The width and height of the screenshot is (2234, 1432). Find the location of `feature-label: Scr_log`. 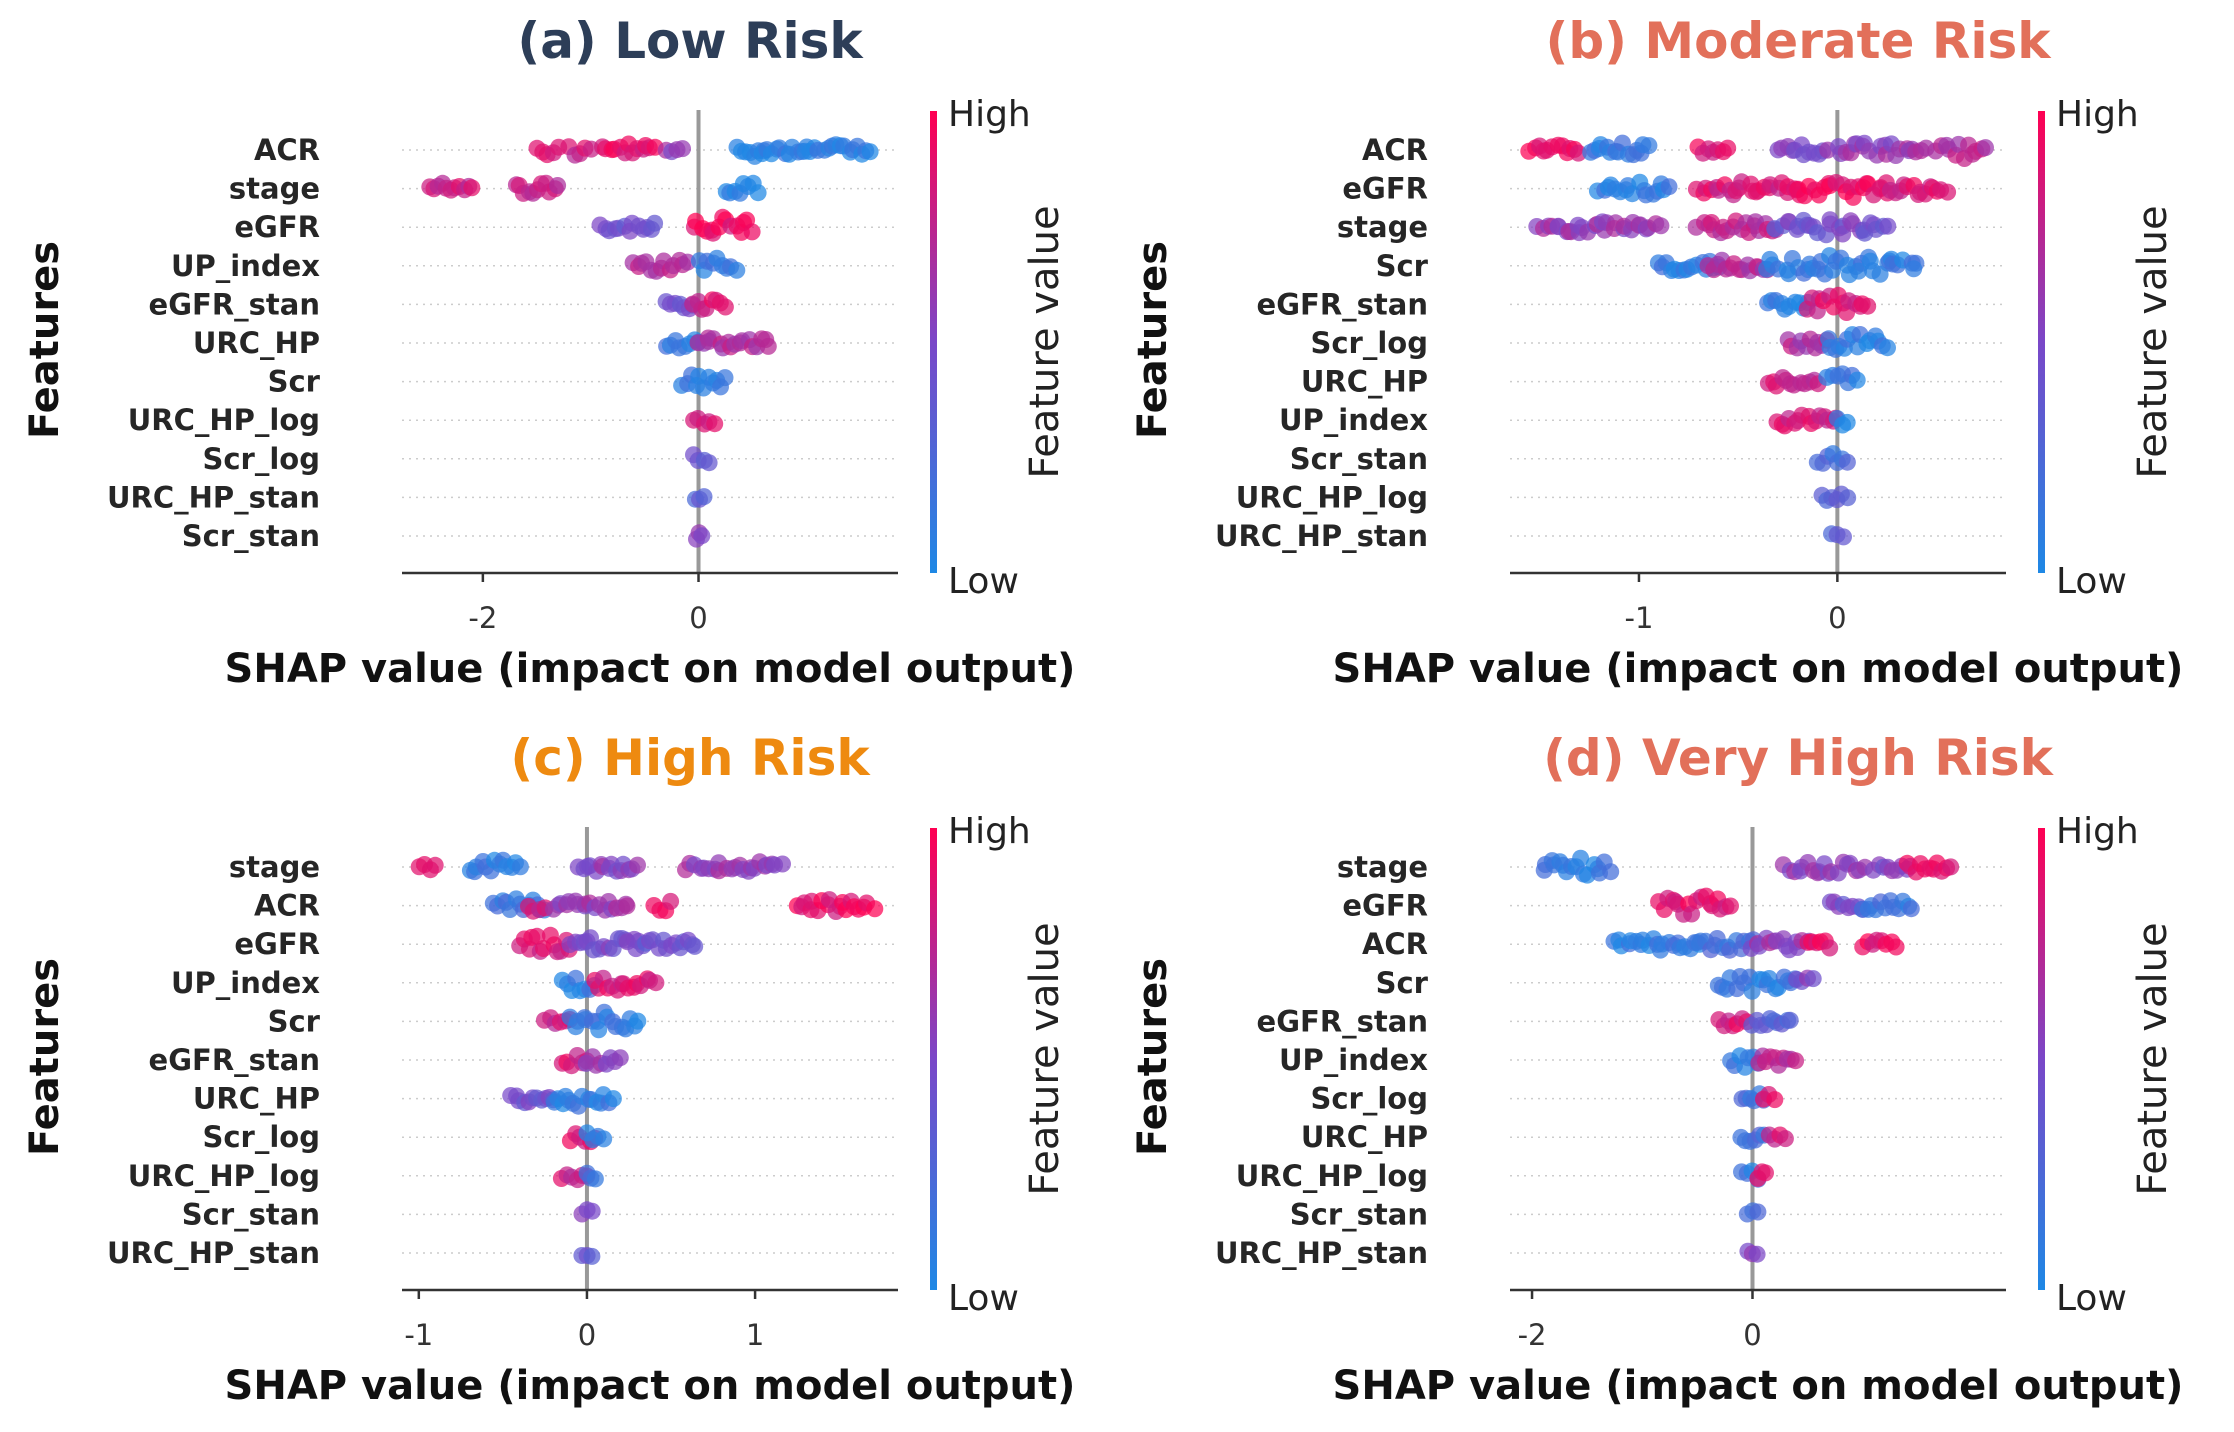

feature-label: Scr_log is located at coordinates (1369, 343).